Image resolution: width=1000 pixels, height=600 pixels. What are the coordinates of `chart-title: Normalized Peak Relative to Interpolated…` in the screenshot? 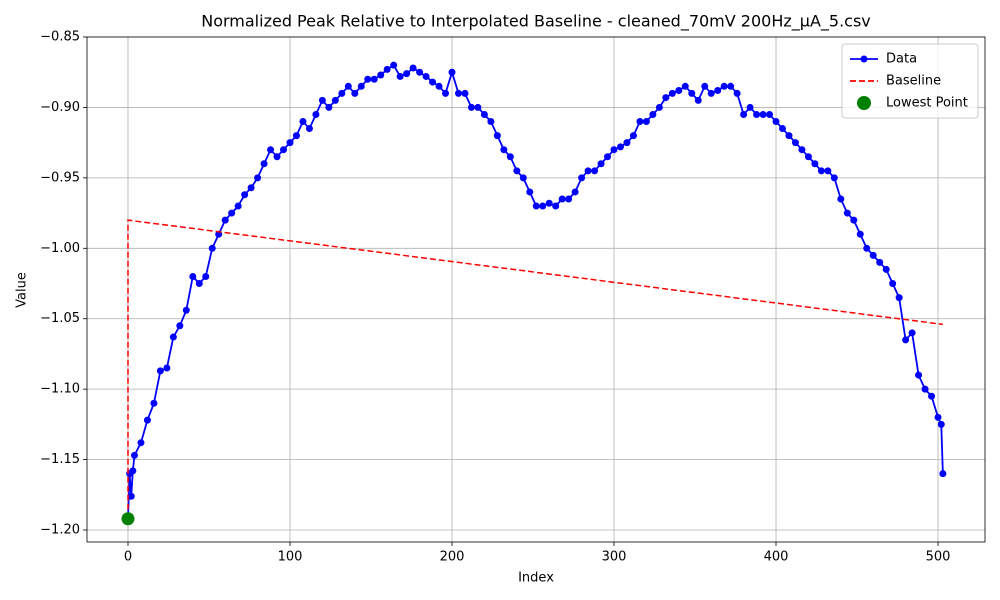 It's located at (536, 22).